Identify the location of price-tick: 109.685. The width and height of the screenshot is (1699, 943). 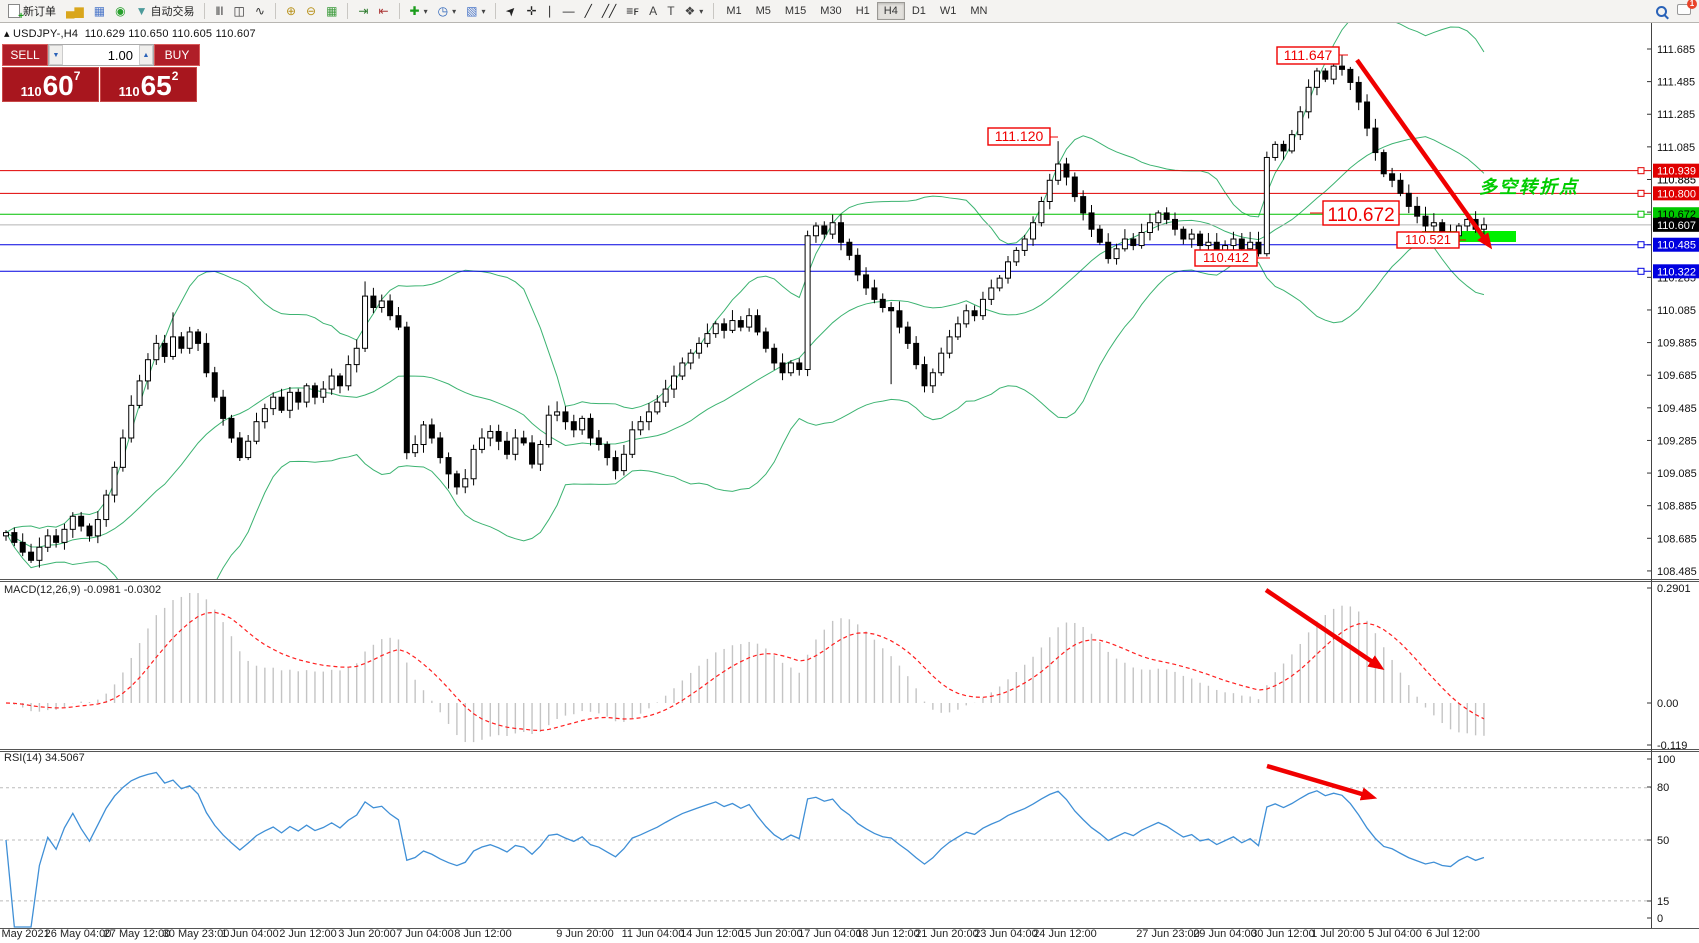
(1677, 376).